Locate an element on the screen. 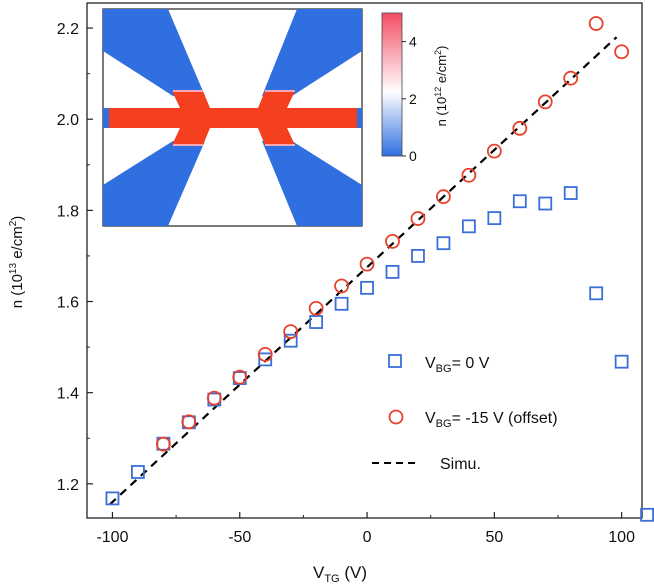  inset-gate-top-left is located at coordinates (154, 52).